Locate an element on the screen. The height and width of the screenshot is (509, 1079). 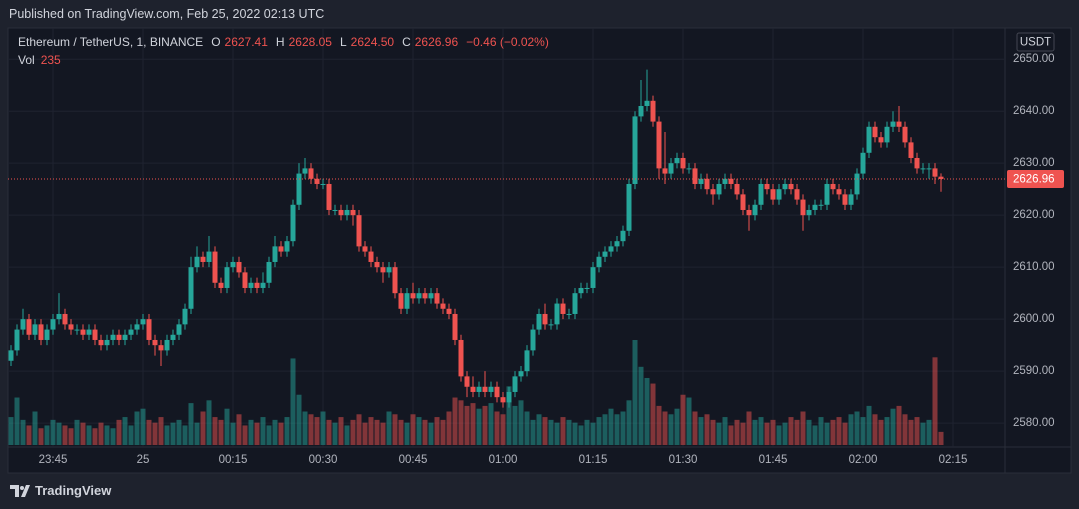
ohlc-label: L is located at coordinates (343, 42).